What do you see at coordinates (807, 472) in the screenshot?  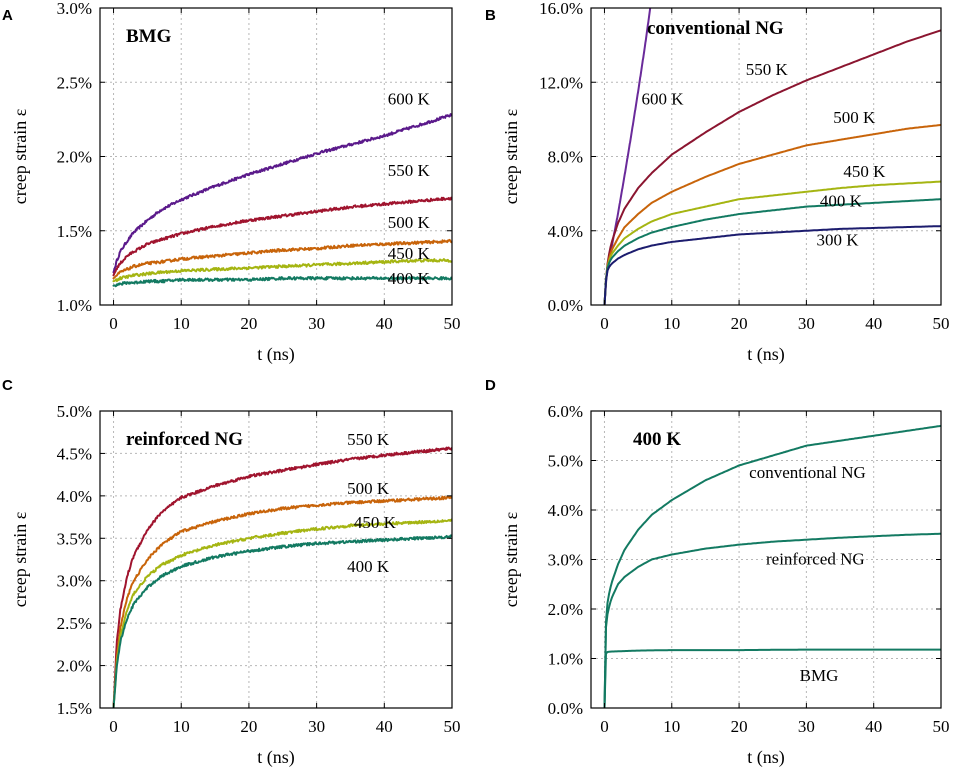 I see `series-annotation: conventional NG` at bounding box center [807, 472].